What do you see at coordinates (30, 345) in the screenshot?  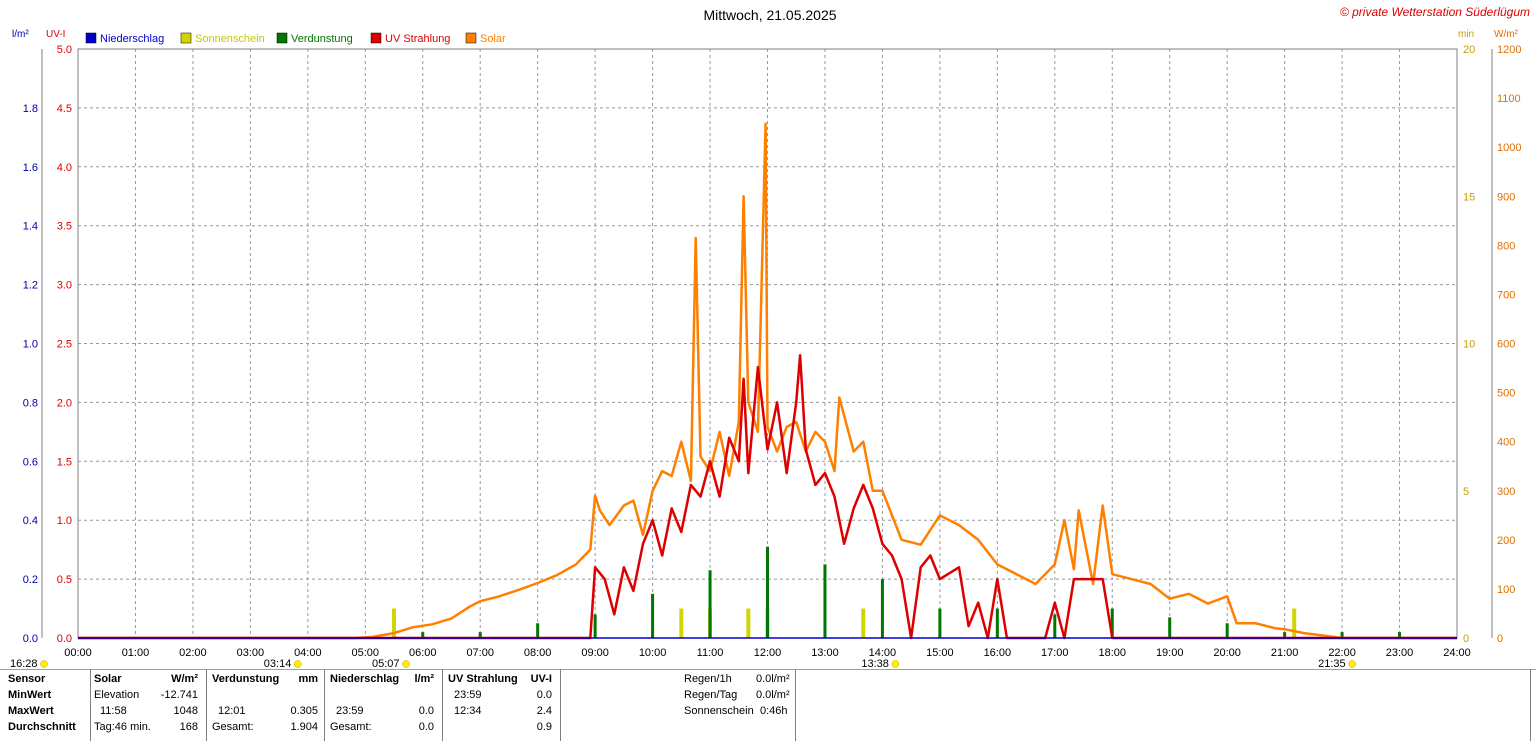 I see `rain-tick-label: 1.0` at bounding box center [30, 345].